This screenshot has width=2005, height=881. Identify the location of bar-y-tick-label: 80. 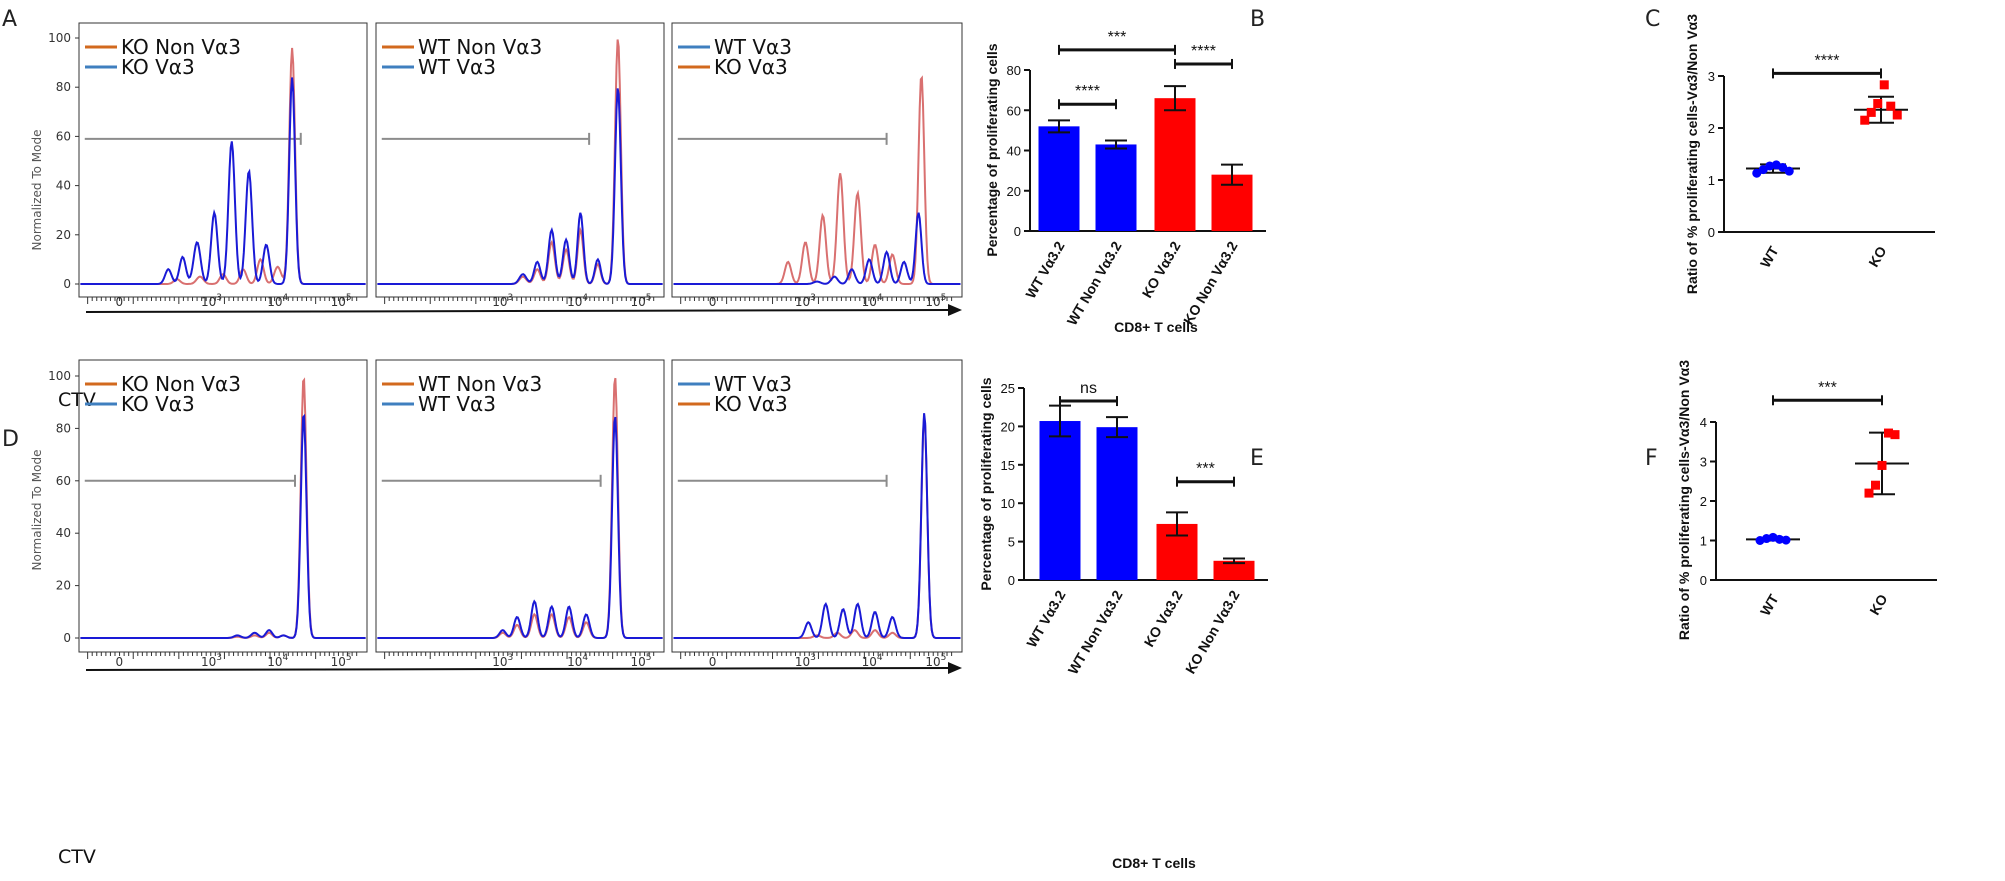
(1014, 70).